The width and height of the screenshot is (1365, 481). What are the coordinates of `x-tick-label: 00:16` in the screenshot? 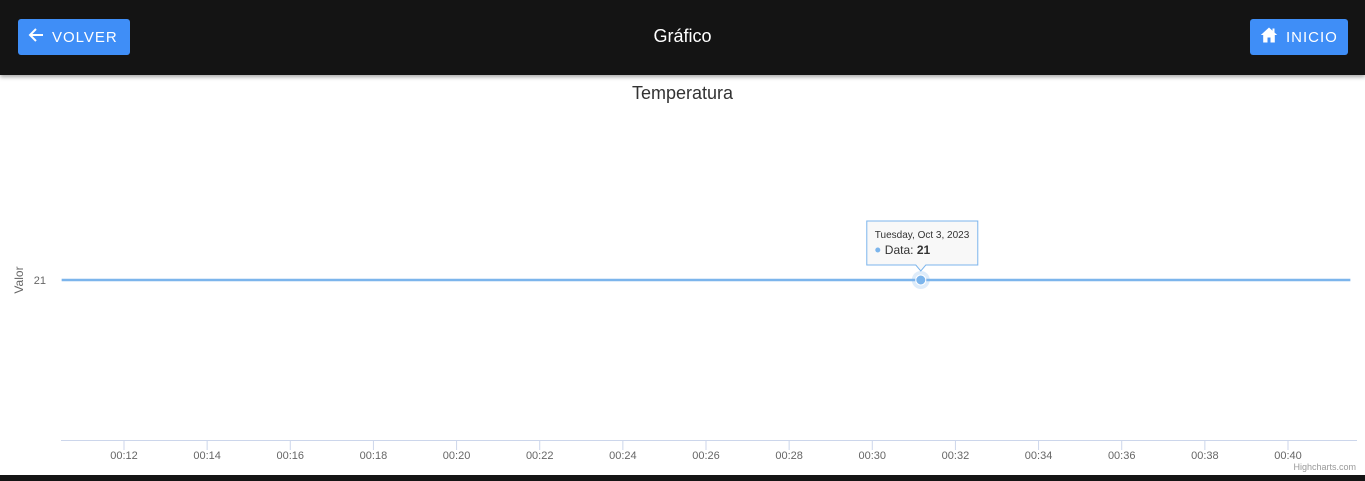 It's located at (291, 456).